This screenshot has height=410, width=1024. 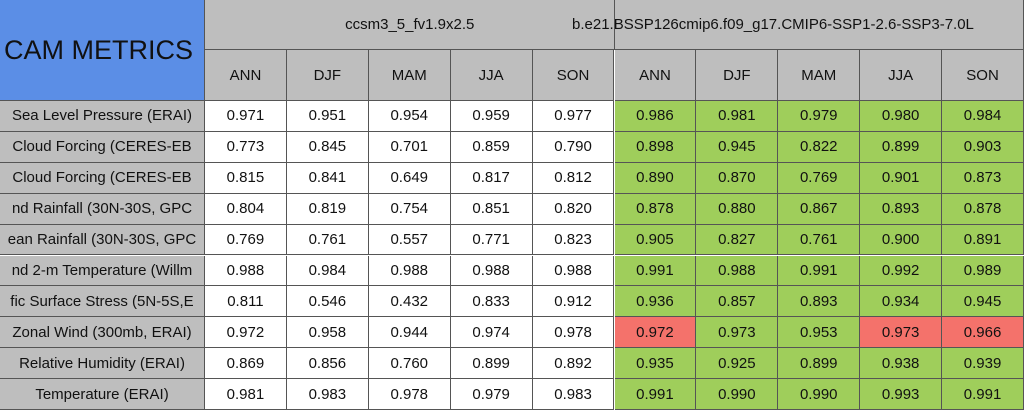 I want to click on value-cell: 0.935, so click(x=655, y=364).